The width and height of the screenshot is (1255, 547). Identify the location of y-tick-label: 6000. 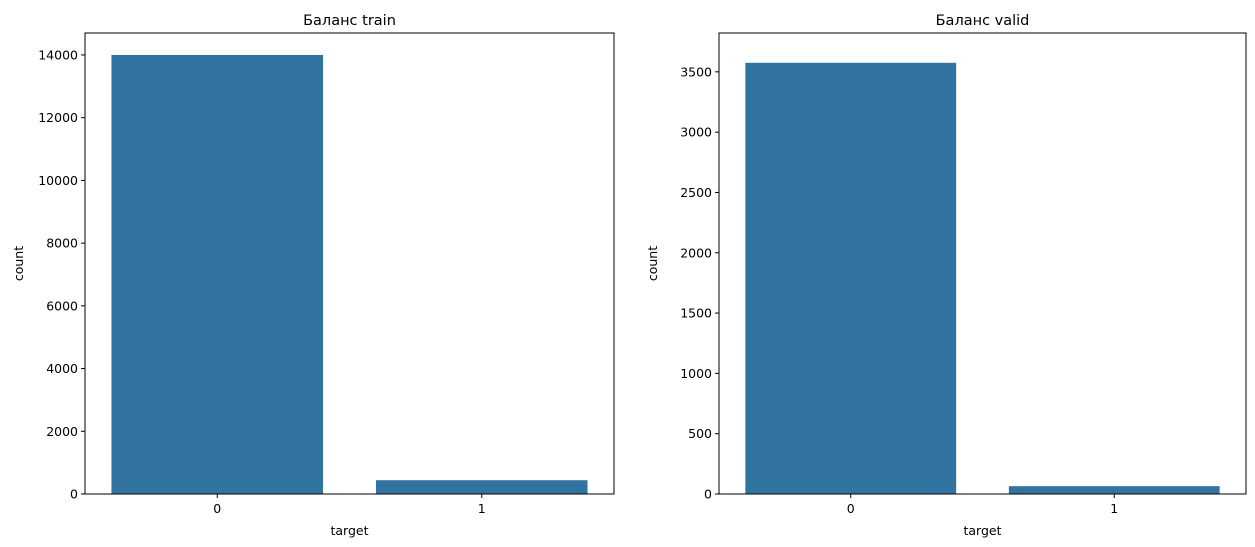
(62, 305).